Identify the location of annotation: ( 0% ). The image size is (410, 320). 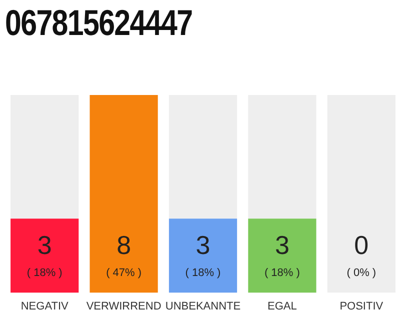
(361, 272).